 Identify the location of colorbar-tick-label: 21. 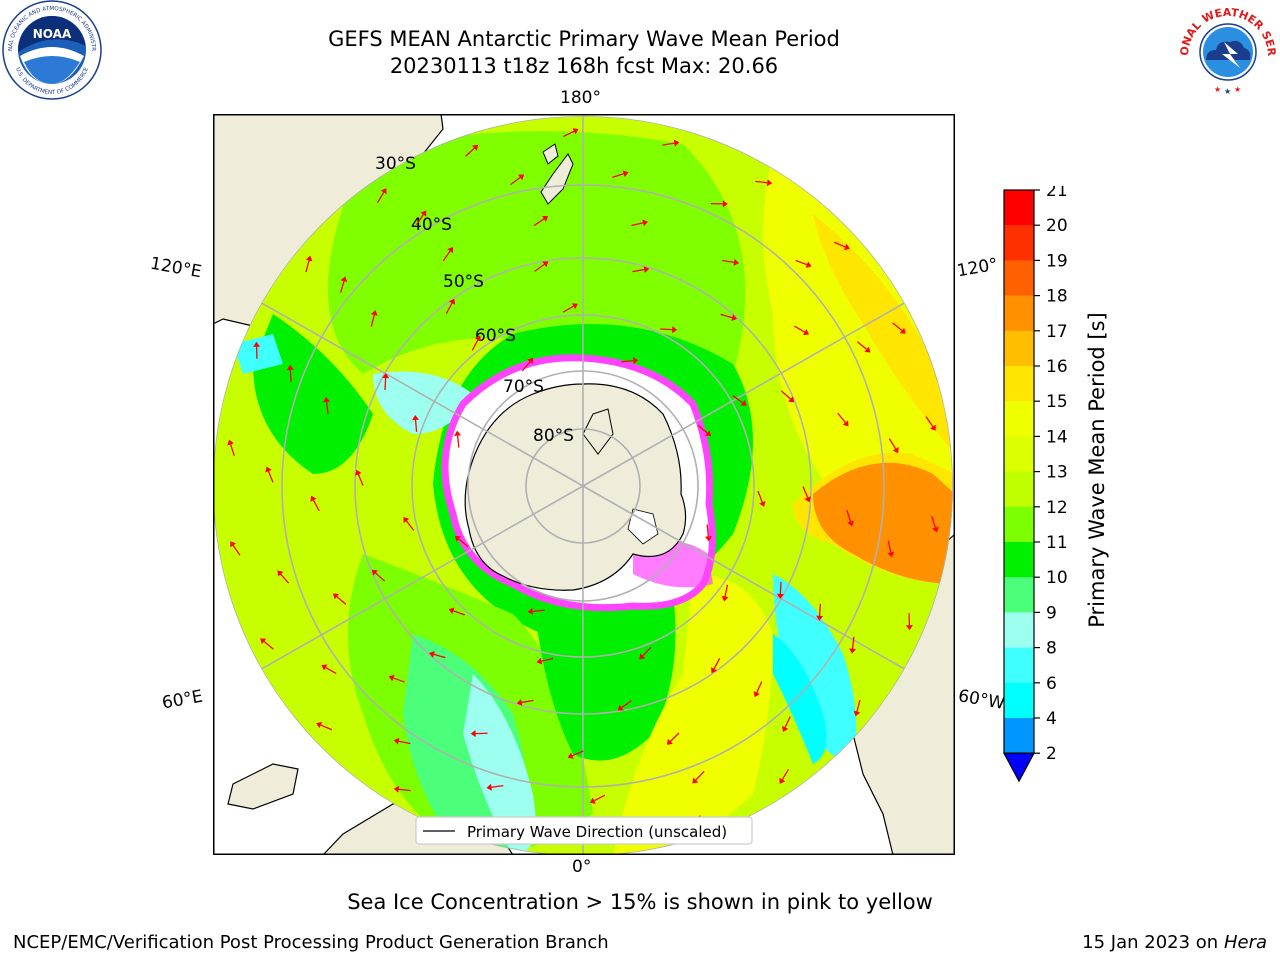
(1057, 193).